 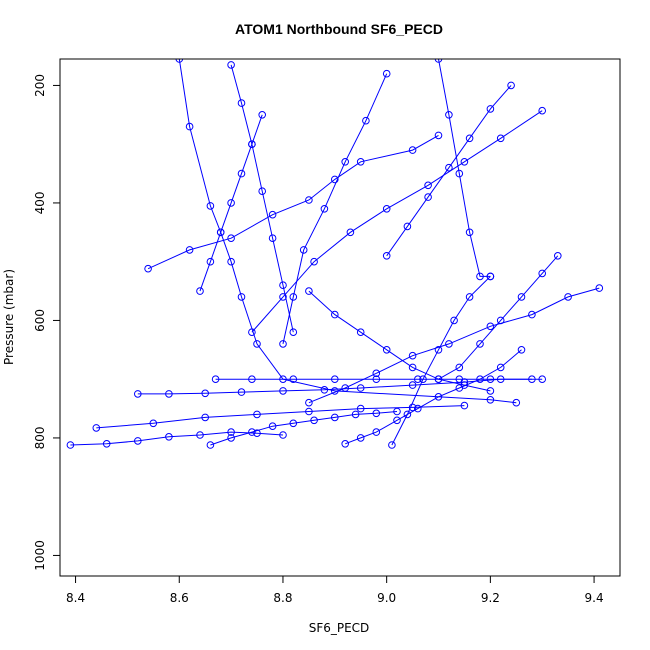 I want to click on x-tick-label: 9.4, so click(x=594, y=598).